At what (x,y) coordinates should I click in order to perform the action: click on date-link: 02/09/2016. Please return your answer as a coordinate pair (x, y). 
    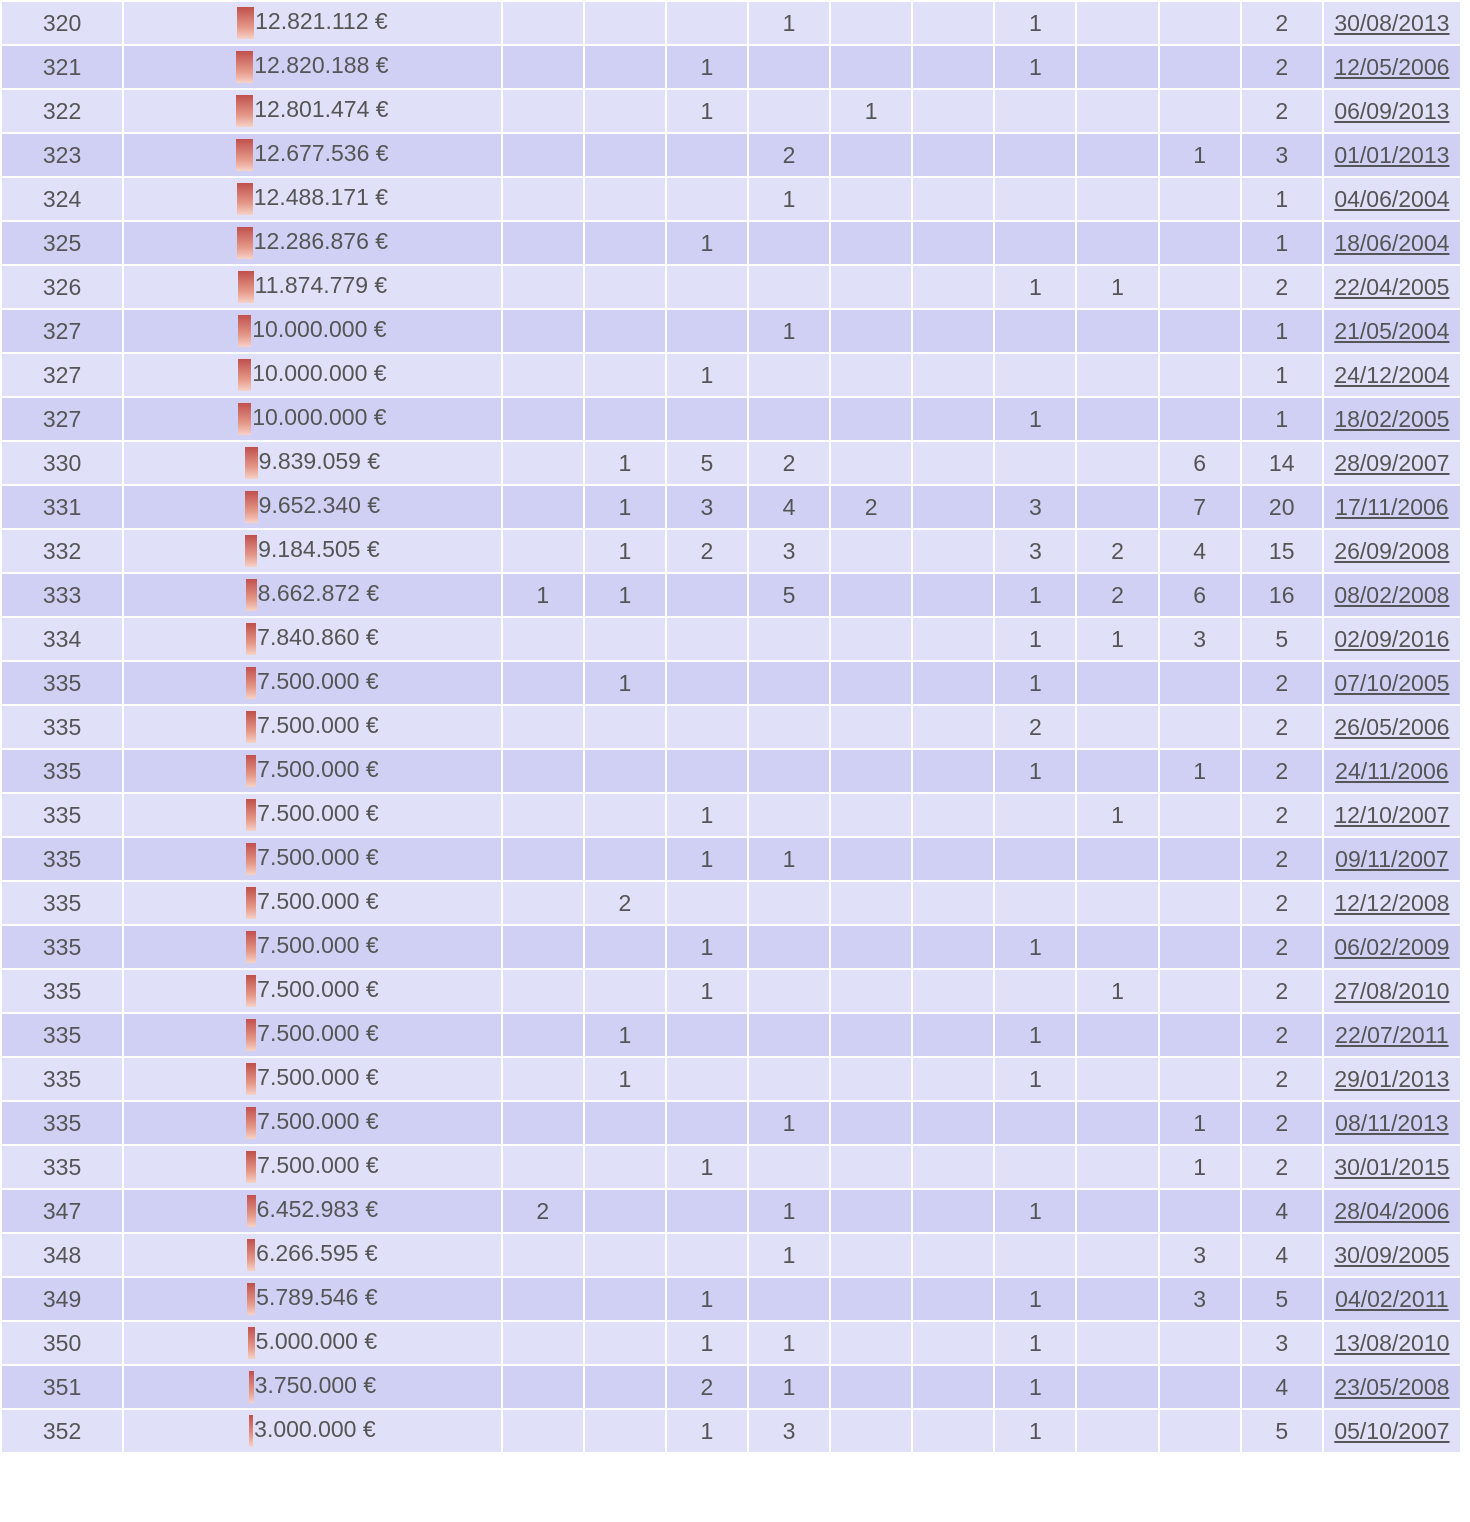
    Looking at the image, I should click on (1392, 638).